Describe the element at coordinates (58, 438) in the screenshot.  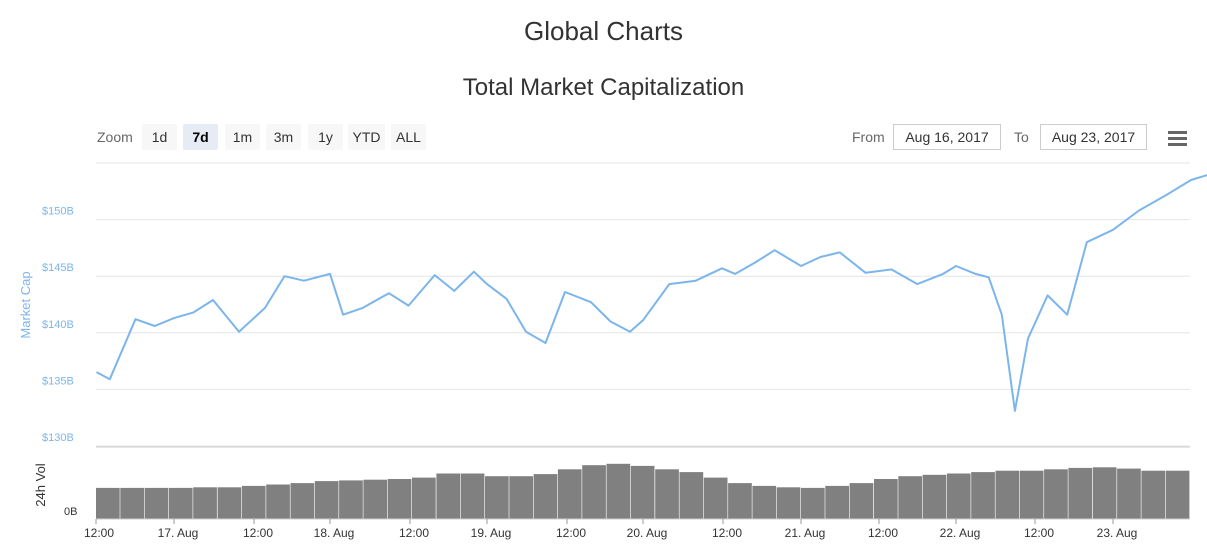
I see `y-tick-label: $130B` at that location.